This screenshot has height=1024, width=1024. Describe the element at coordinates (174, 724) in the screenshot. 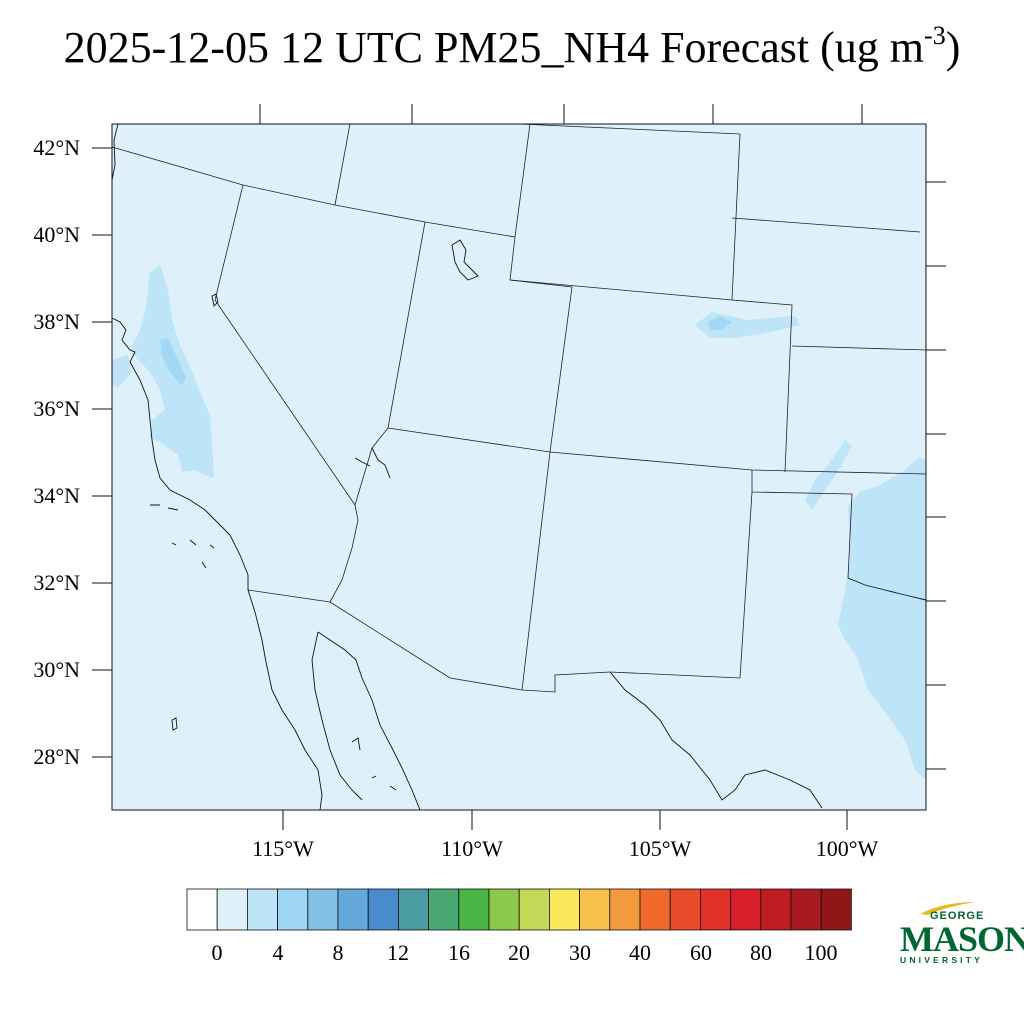

I see `baja-island` at that location.